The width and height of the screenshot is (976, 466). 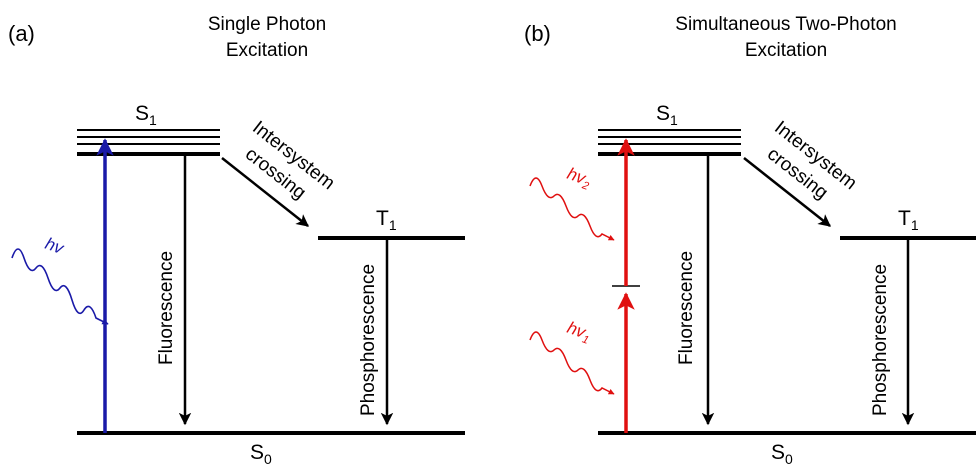 I want to click on panel-b-phosphorescence-label: Phosphorescence, so click(x=880, y=340).